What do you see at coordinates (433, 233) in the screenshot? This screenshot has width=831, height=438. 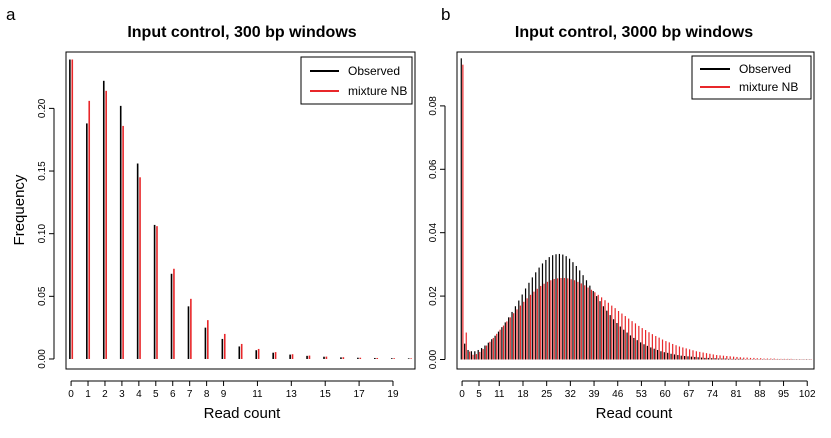 I see `y-tick-label-b: 0.04` at bounding box center [433, 233].